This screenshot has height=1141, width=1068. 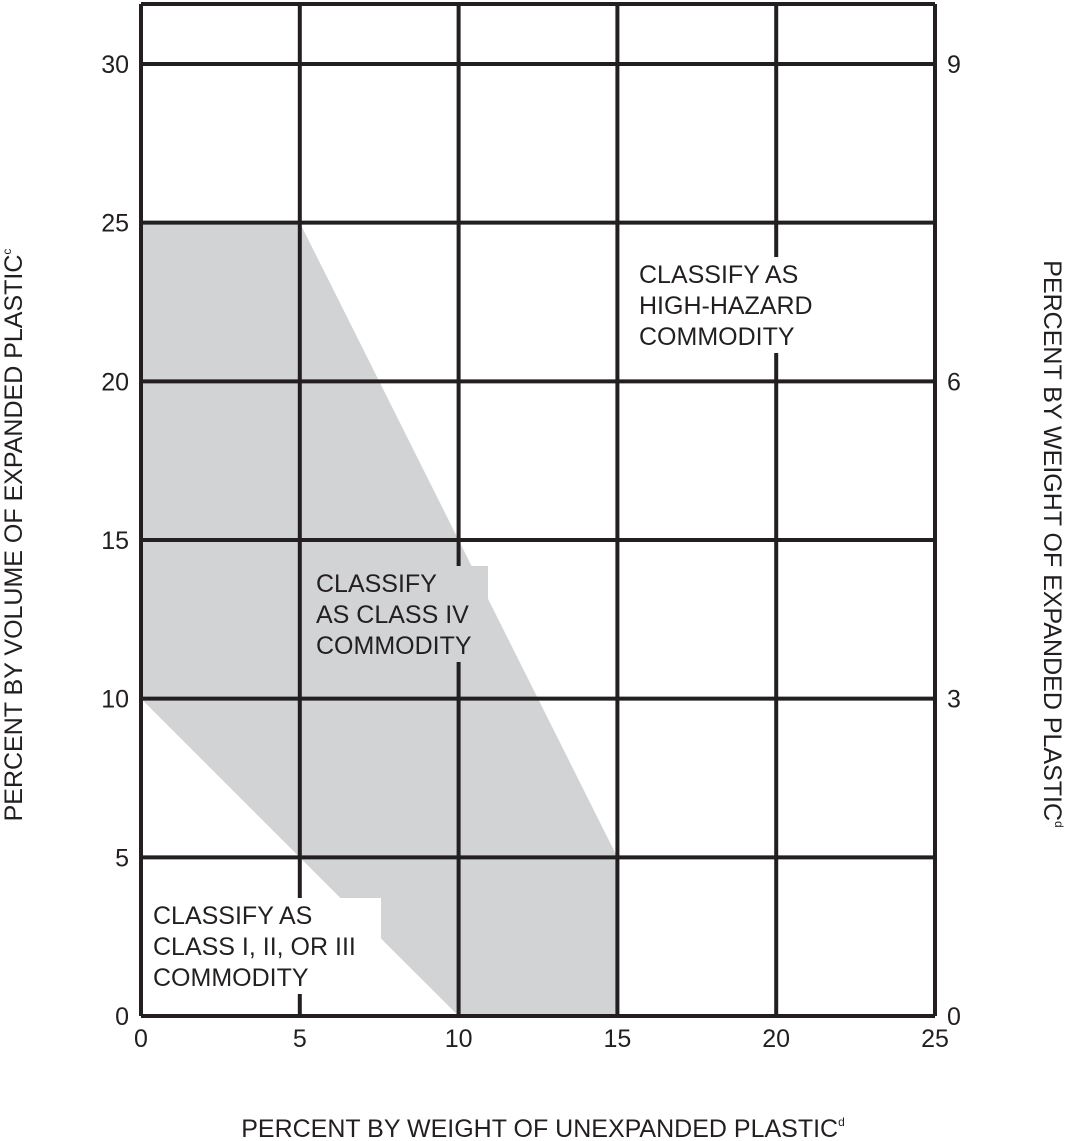 I want to click on y-left-tick-label: 20, so click(x=115, y=382).